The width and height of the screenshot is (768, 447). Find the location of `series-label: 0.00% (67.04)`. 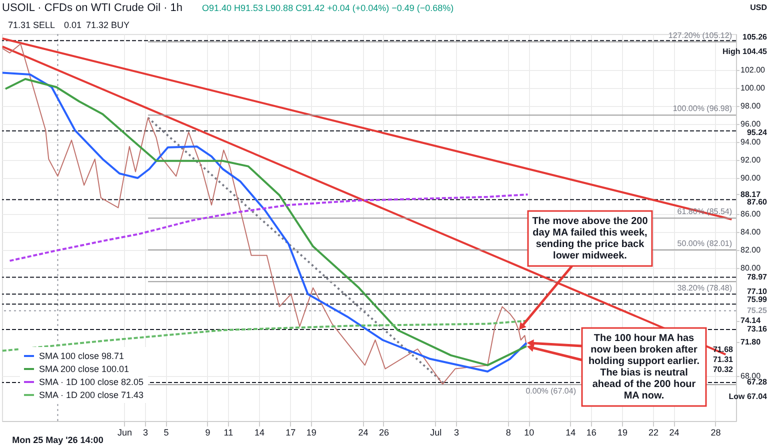

series-label: 0.00% (67.04) is located at coordinates (551, 391).